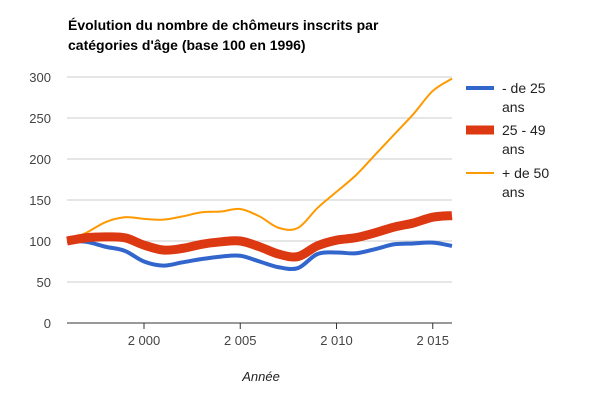 This screenshot has width=589, height=403. Describe the element at coordinates (44, 282) in the screenshot. I see `y-tick-label: 50` at that location.